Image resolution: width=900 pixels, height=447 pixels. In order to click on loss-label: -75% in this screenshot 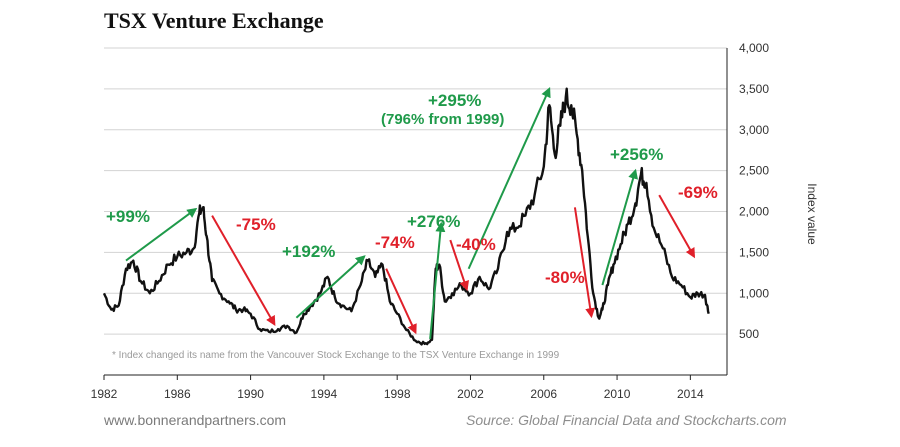, I will do `click(256, 224)`.